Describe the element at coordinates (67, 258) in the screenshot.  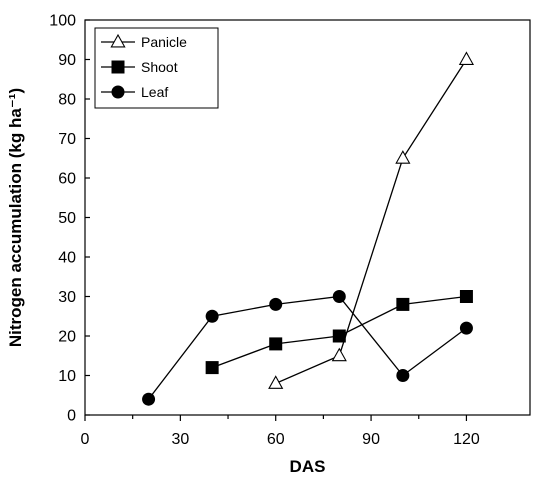
I see `y-tick-label: 40` at that location.